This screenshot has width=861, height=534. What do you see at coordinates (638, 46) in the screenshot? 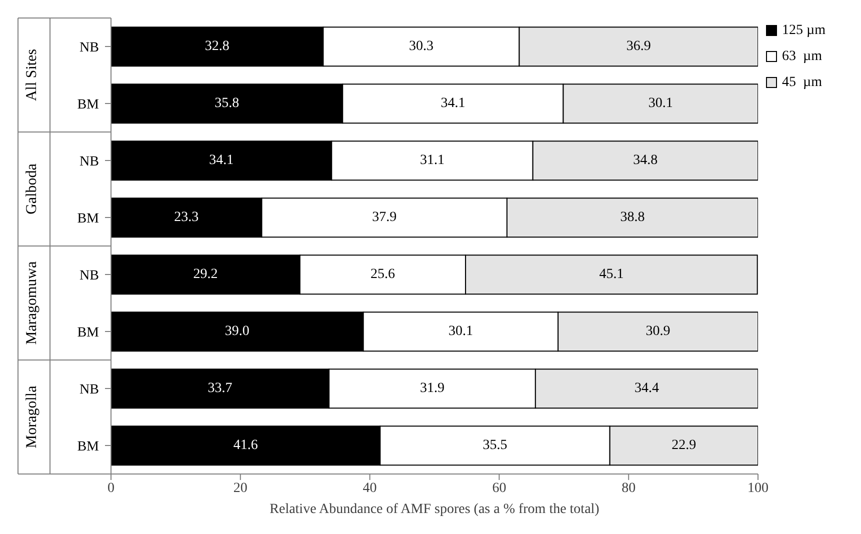
I see `data-label: 36.9` at bounding box center [638, 46].